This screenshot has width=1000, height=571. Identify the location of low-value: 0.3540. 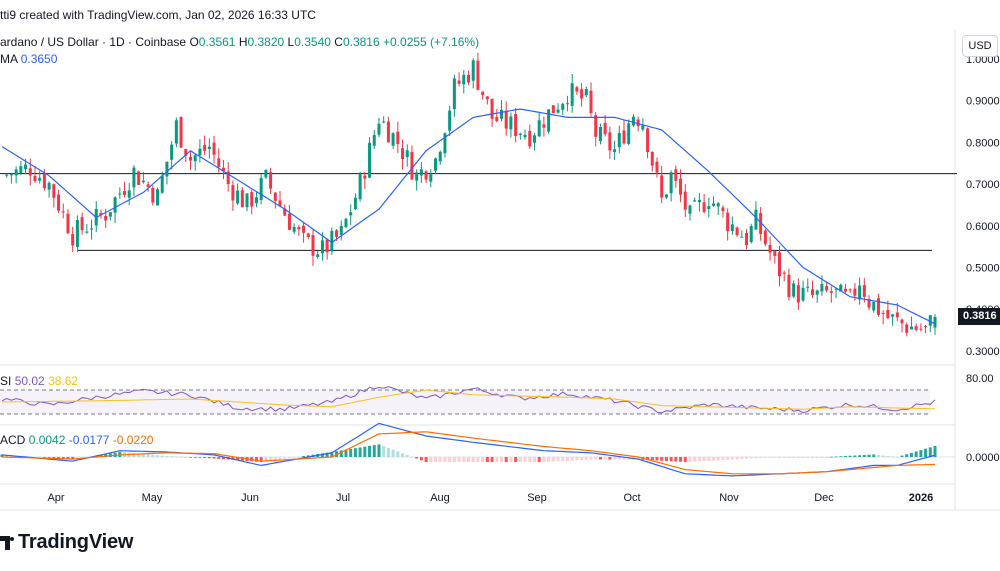
(312, 42).